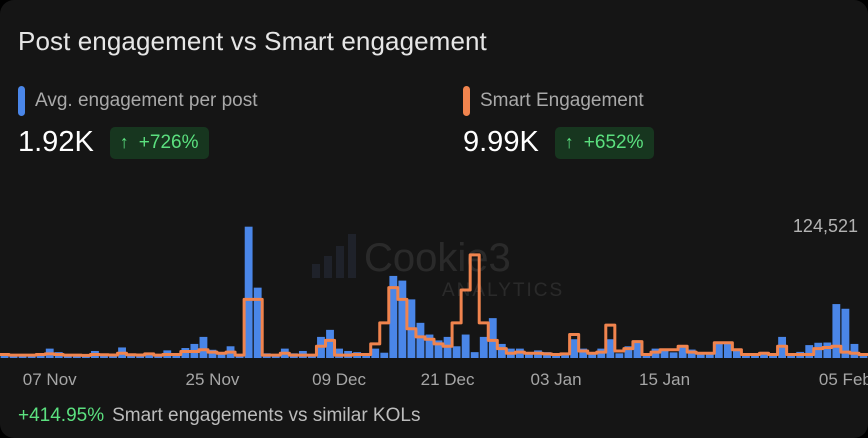  I want to click on watermark-sub: ANALYTICS, so click(503, 290).